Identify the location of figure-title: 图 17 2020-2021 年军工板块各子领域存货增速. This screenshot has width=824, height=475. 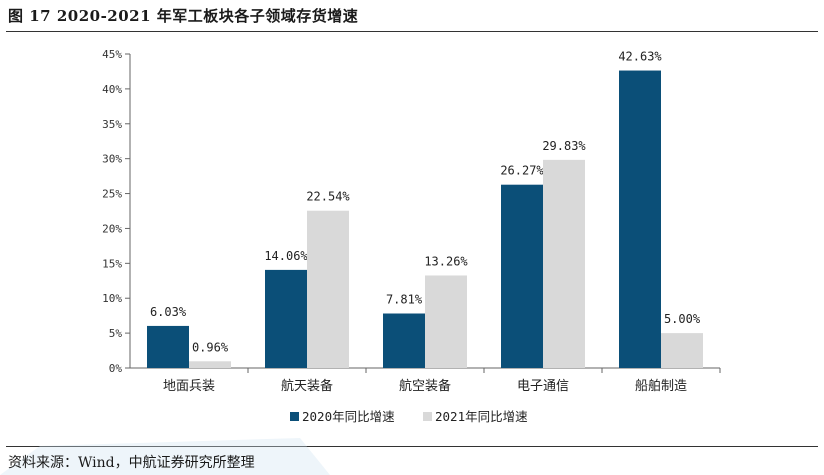
(183, 16).